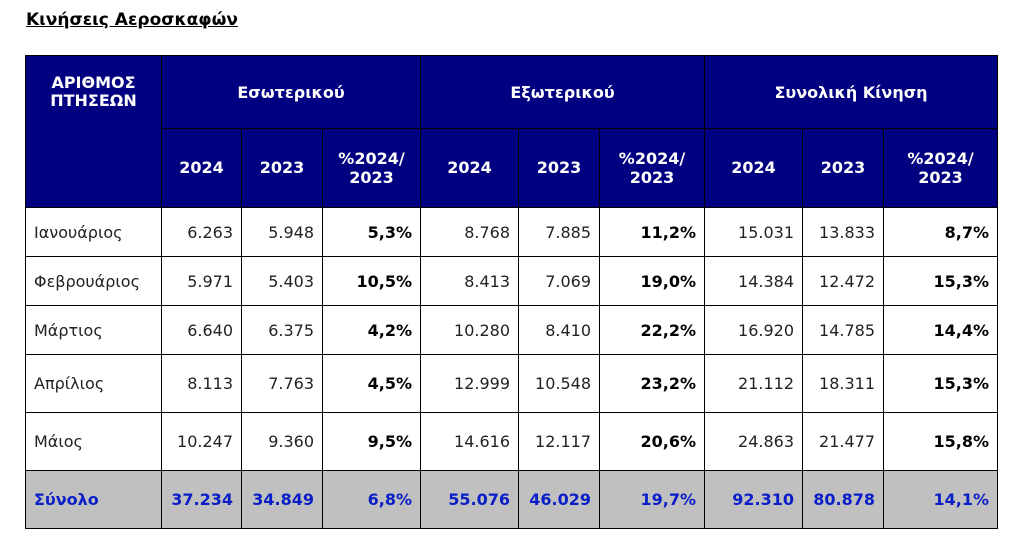 The image size is (1024, 547). What do you see at coordinates (753, 232) in the screenshot?
I see `value-cell: 15.031` at bounding box center [753, 232].